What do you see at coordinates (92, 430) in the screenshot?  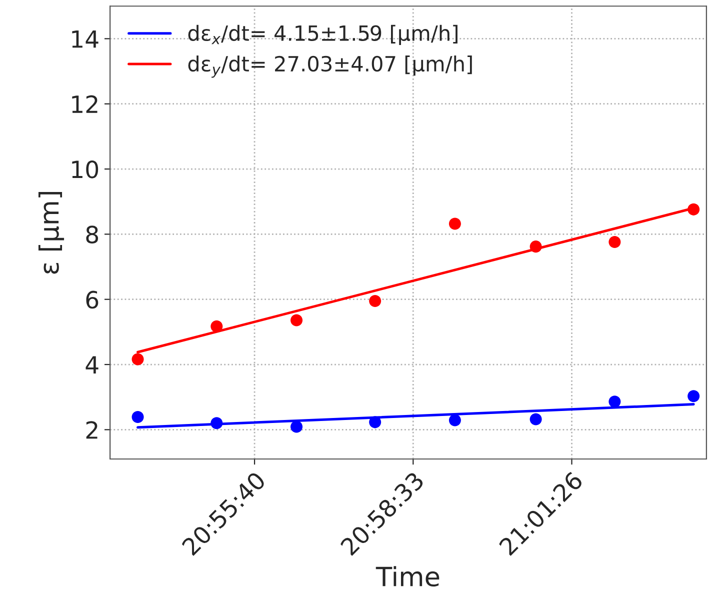 I see `y-tick-label: 2` at bounding box center [92, 430].